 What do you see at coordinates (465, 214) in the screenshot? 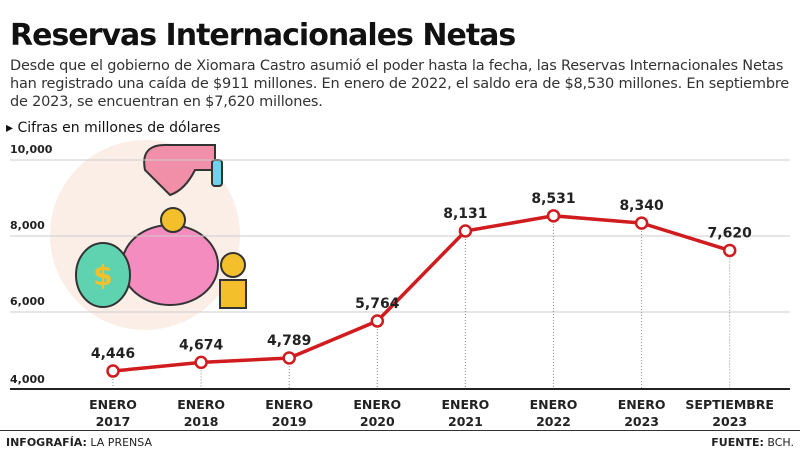
I see `data-label: 8,131` at bounding box center [465, 214].